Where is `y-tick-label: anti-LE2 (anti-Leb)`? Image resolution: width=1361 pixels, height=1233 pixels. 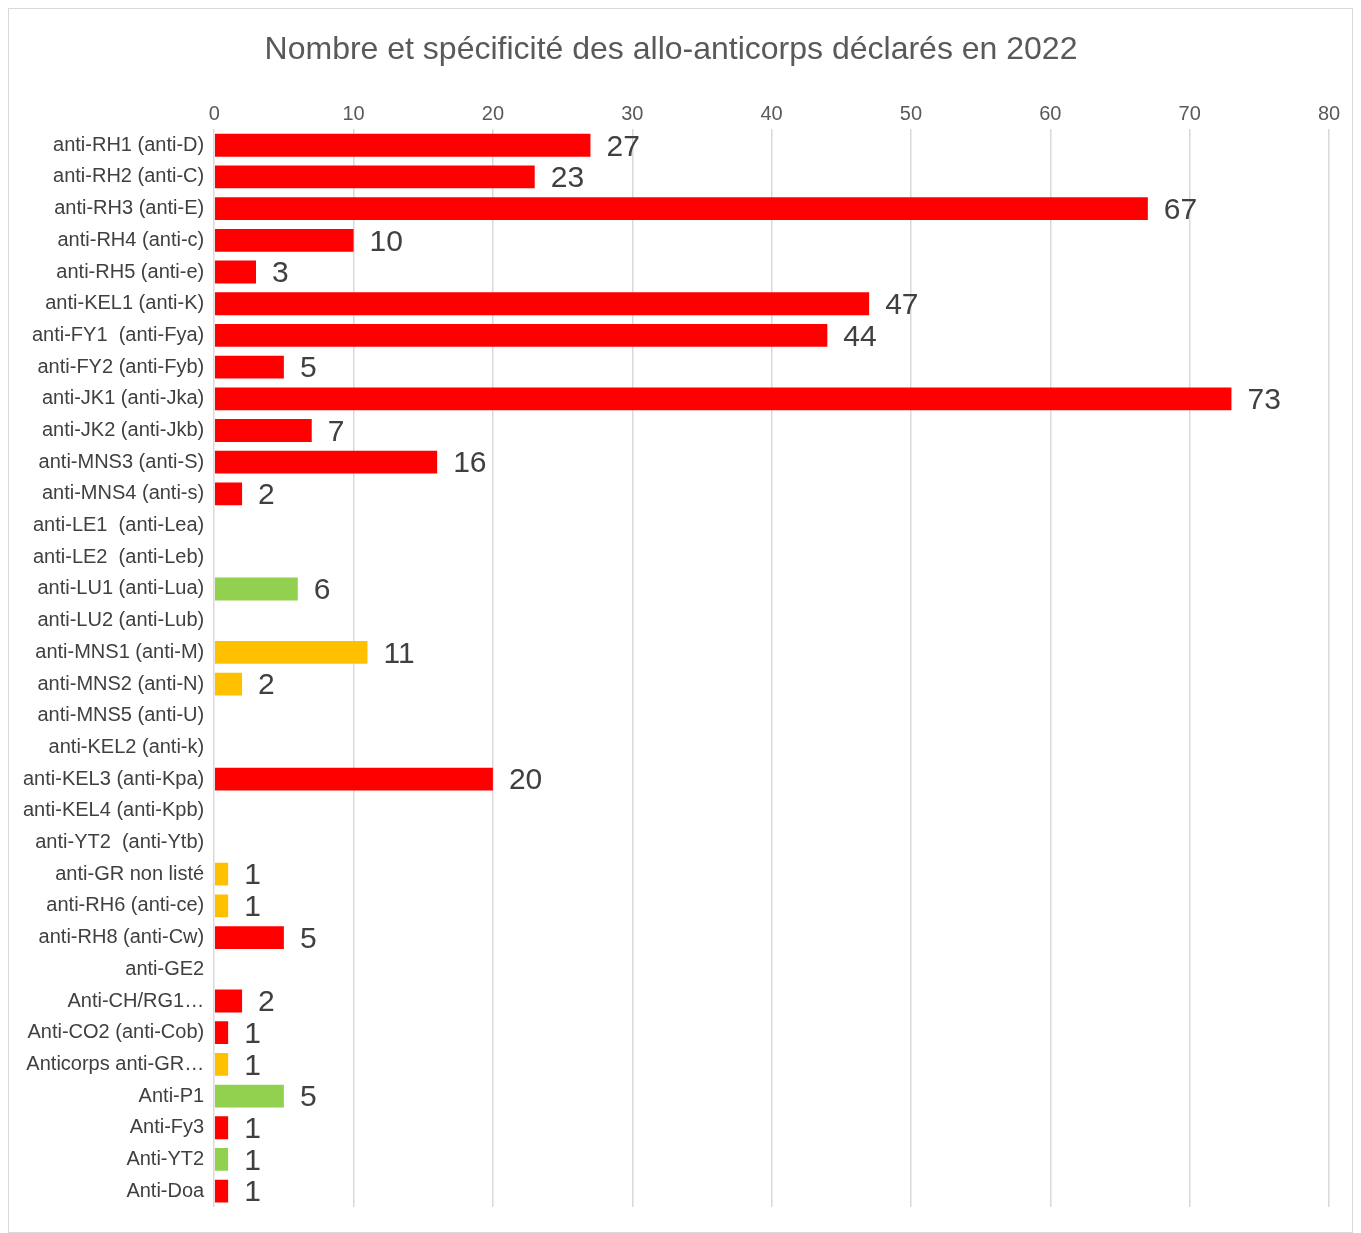
y-tick-label: anti-LE2 (anti-Leb) is located at coordinates (119, 555).